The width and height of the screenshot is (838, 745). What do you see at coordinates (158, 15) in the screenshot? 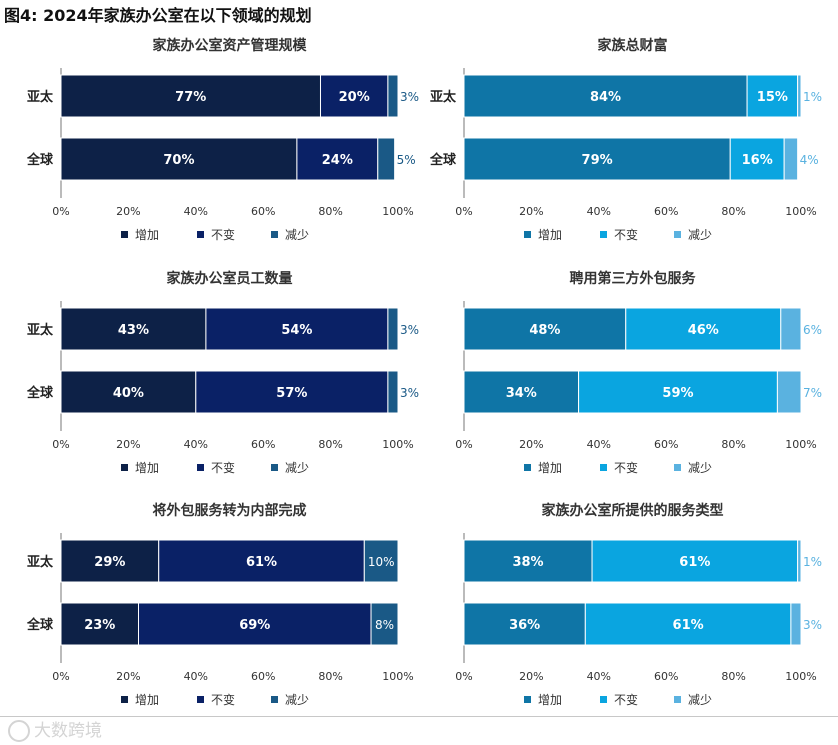
I see `page-title: 图4: 2024年家族办公室在以下领域的规划` at bounding box center [158, 15].